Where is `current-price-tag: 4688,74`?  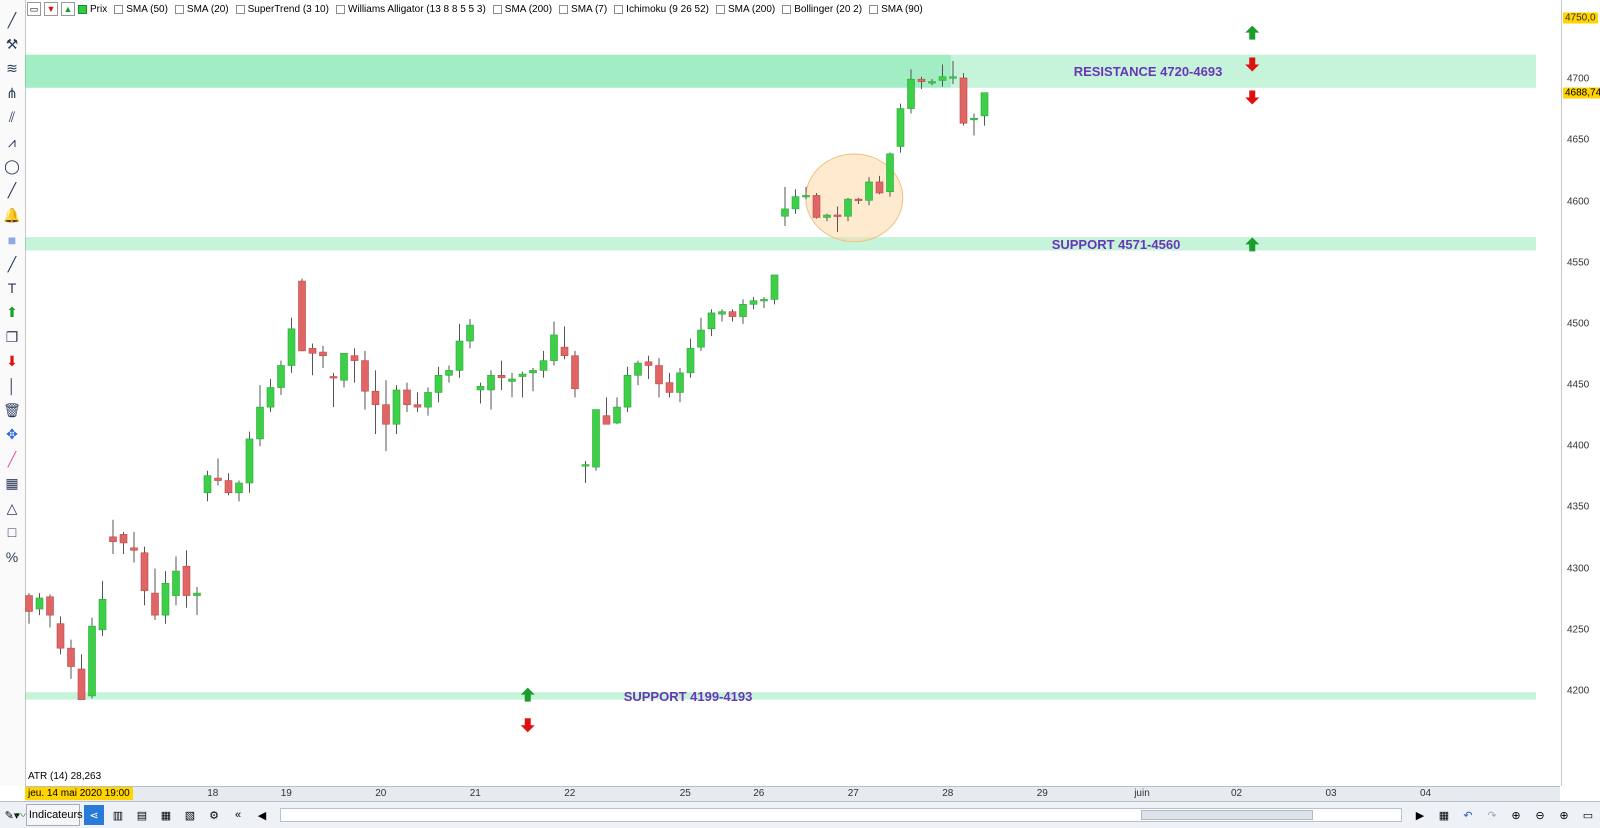 current-price-tag: 4688,74 is located at coordinates (1581, 93).